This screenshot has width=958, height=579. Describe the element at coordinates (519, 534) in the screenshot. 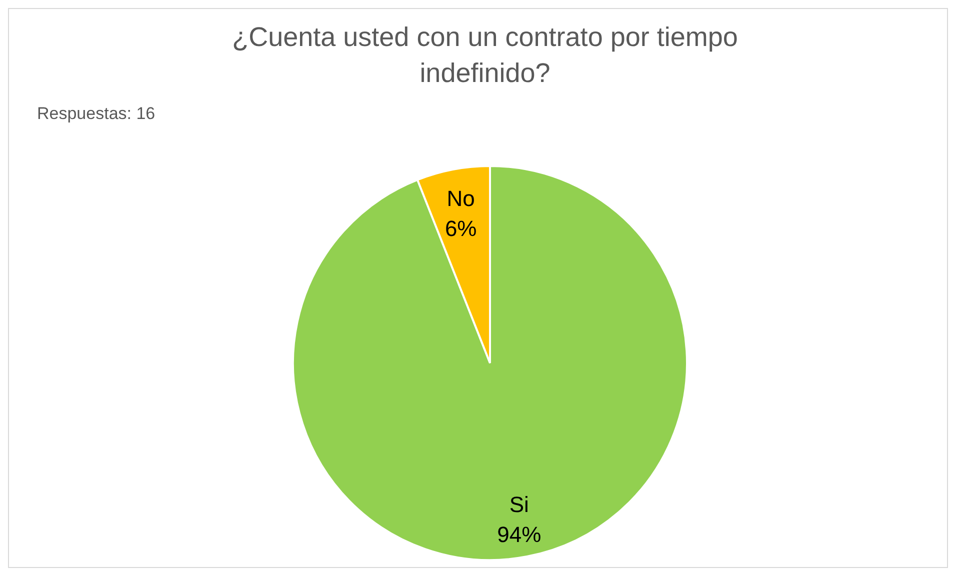

I see `data-label: 94%` at that location.